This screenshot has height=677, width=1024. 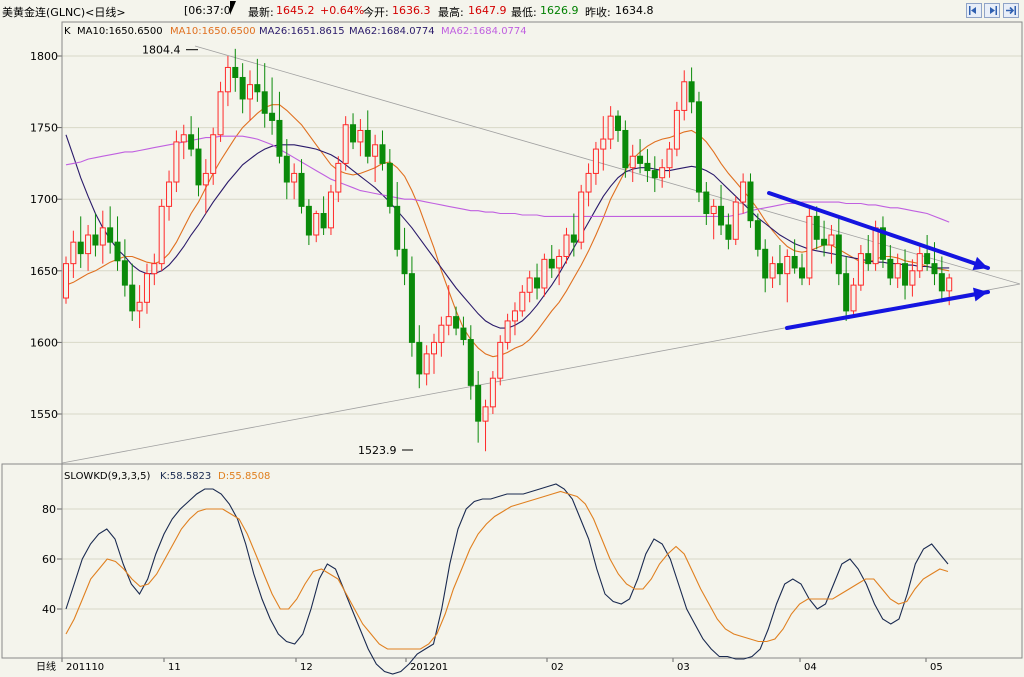 I want to click on prev-close-label: 昨收:, so click(x=598, y=12).